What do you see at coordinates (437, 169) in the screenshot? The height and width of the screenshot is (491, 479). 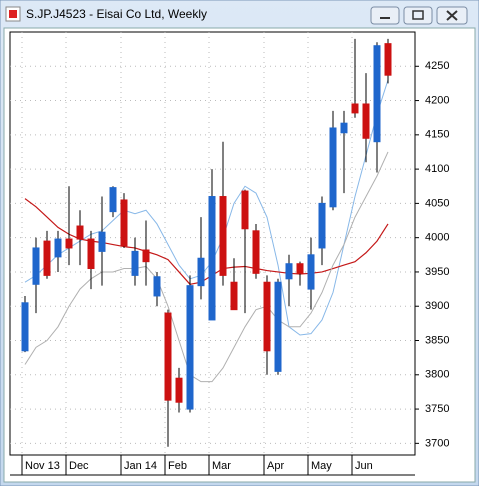 I see `y-tick-label: 4100` at bounding box center [437, 169].